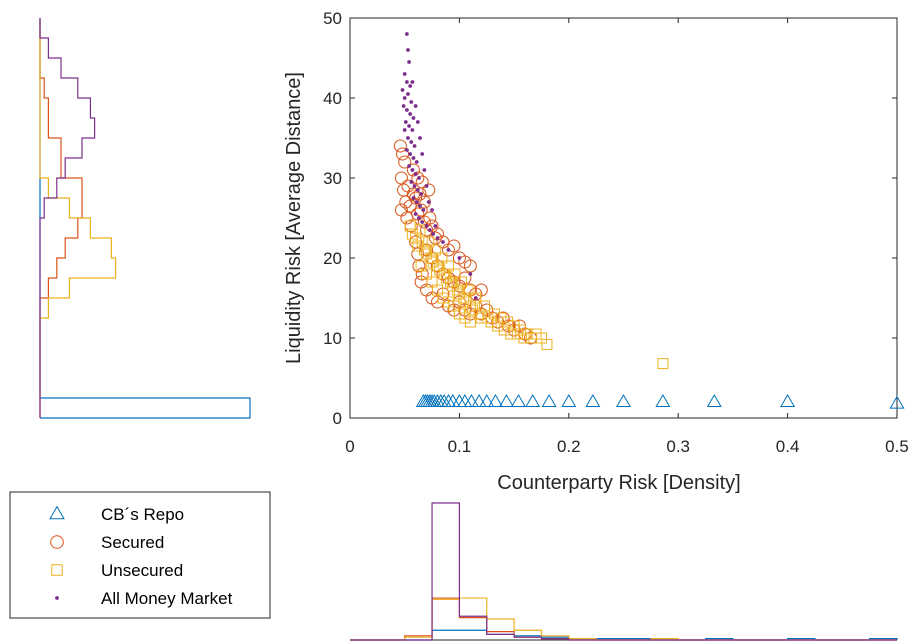  I want to click on x-tick-label: 0.4, so click(788, 446).